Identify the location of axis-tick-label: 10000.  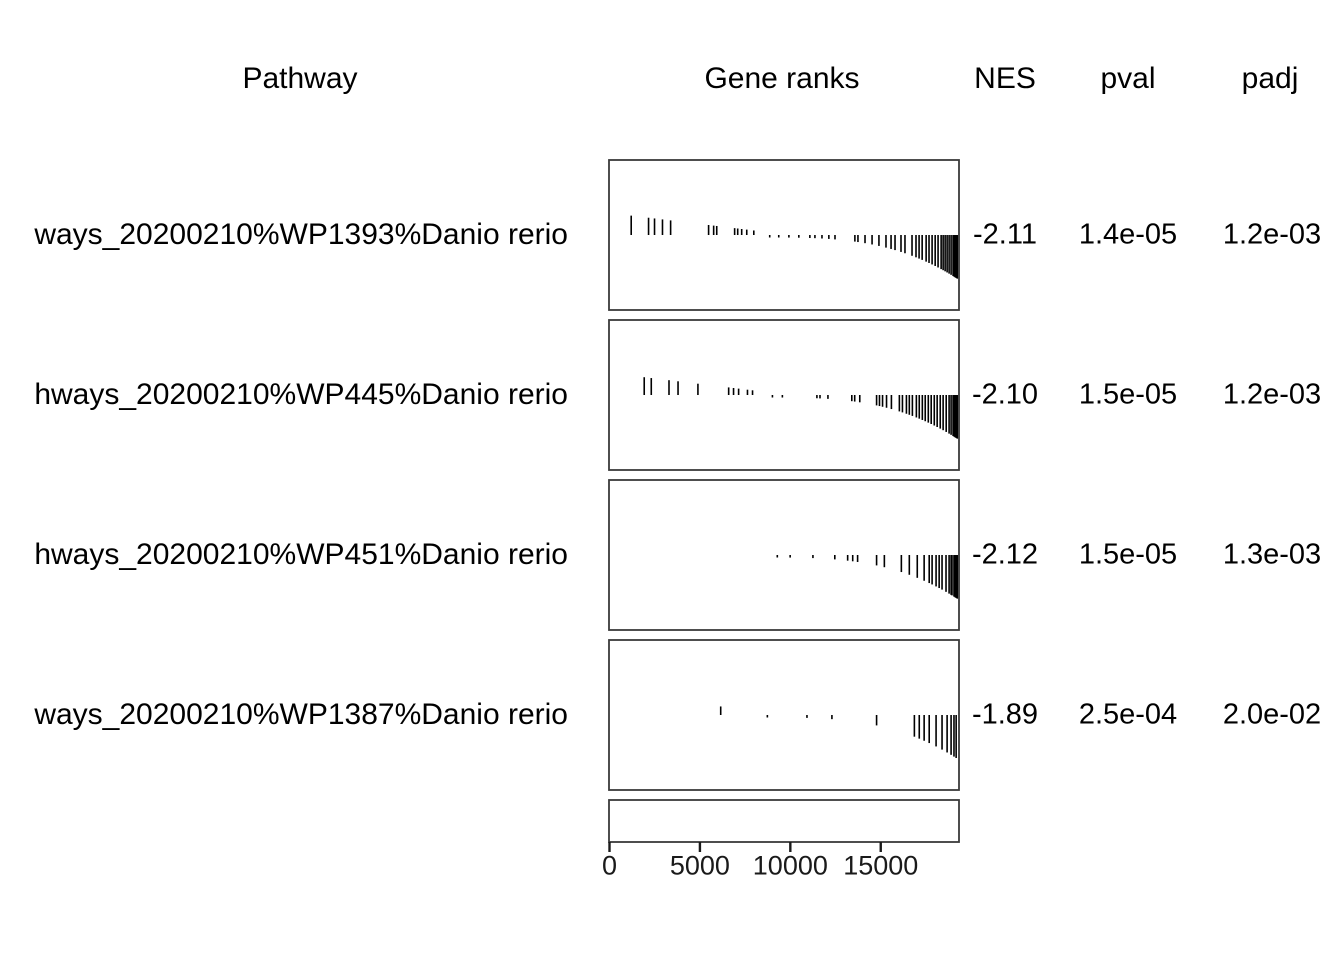
(790, 865).